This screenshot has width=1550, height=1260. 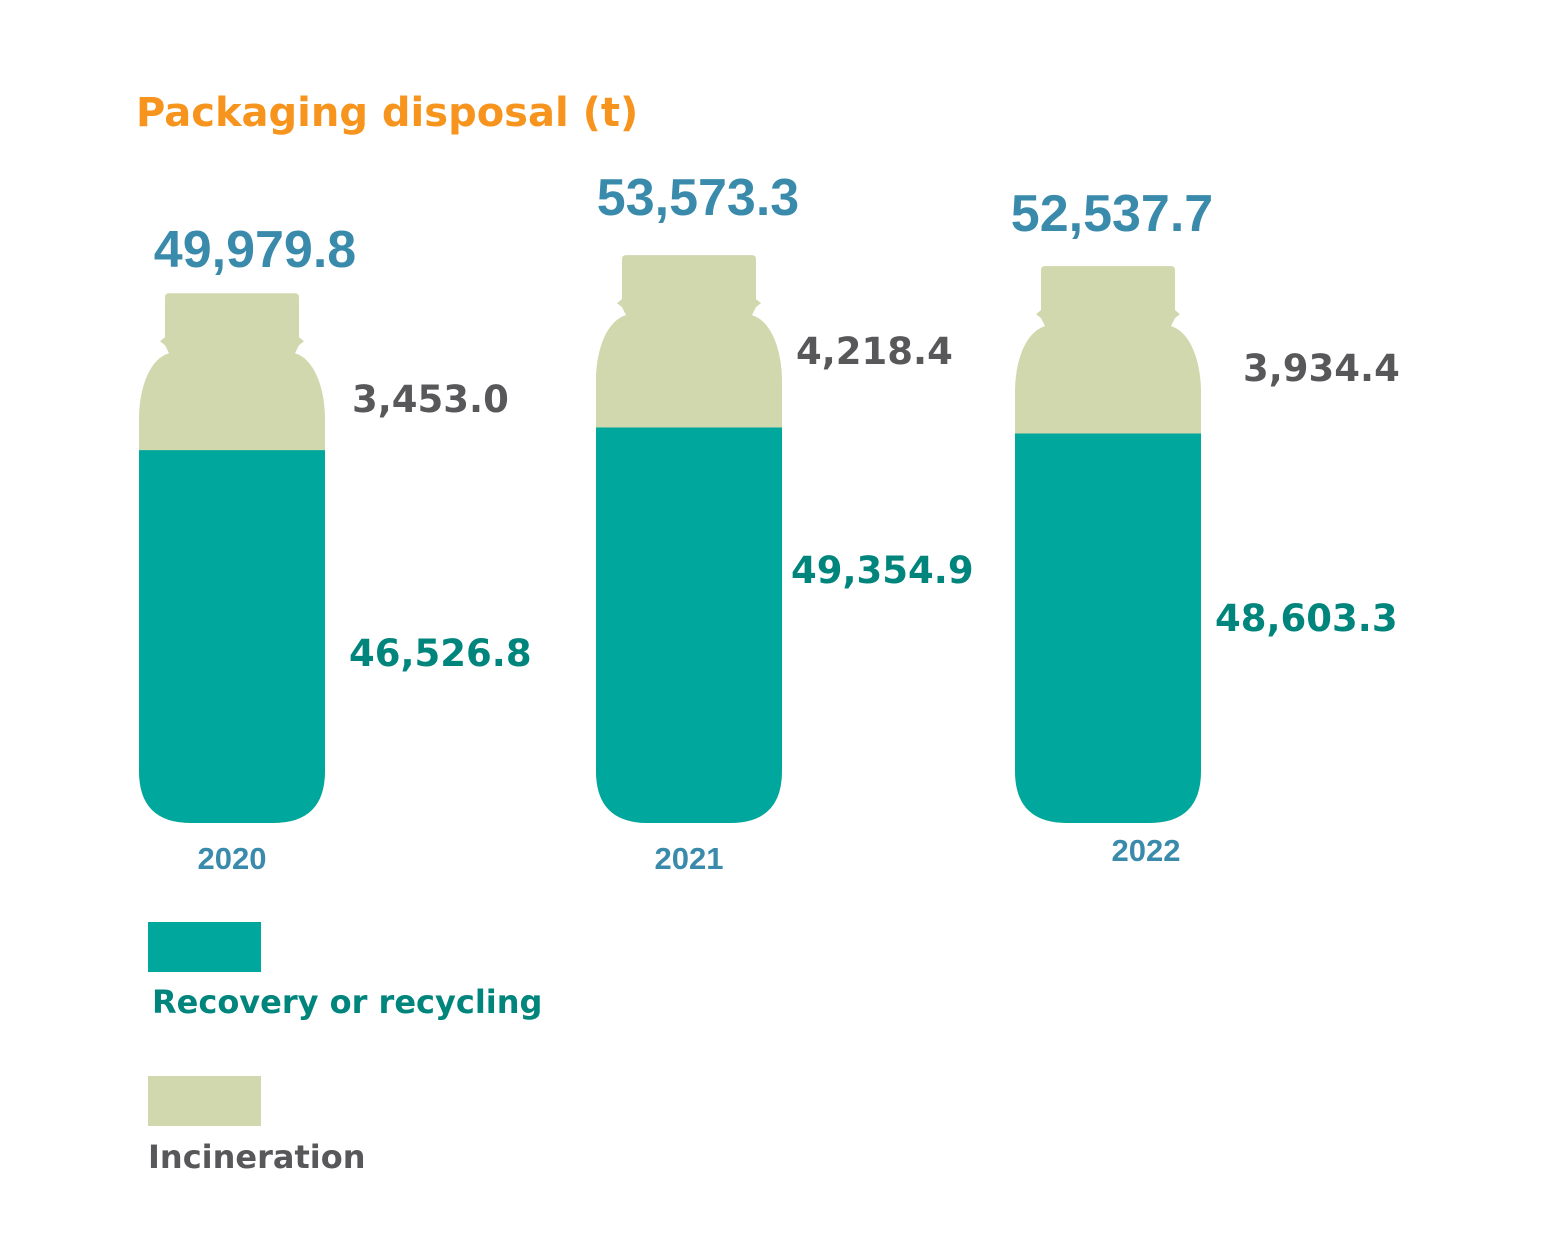 What do you see at coordinates (1108, 628) in the screenshot?
I see `bar-recovery-2022` at bounding box center [1108, 628].